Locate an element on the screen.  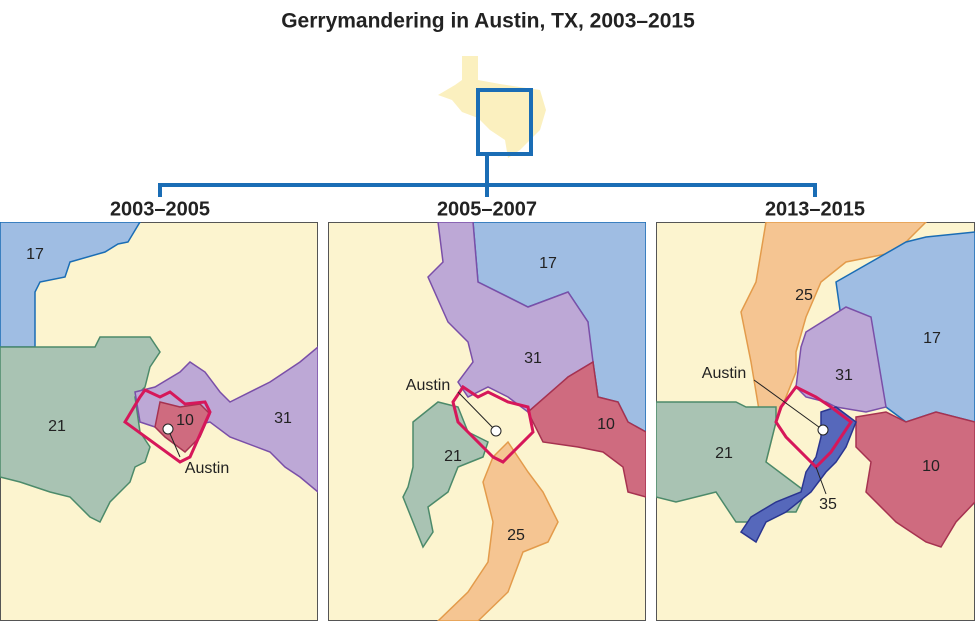
bracket is located at coordinates (487, 176).